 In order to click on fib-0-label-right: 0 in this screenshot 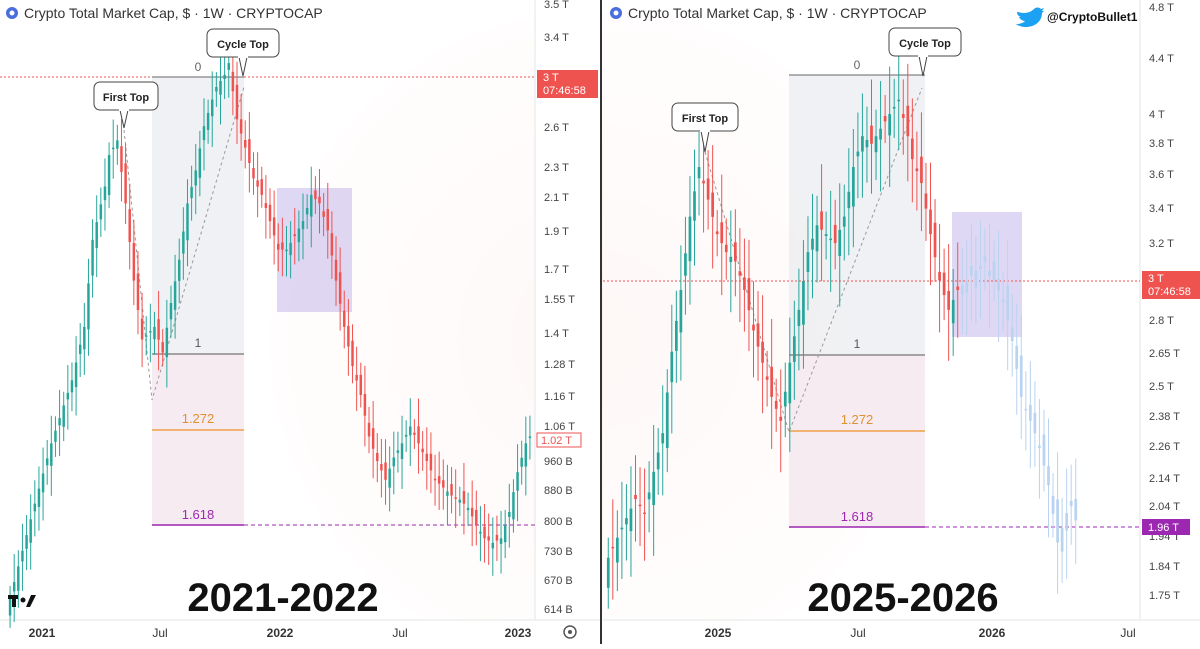, I will do `click(857, 65)`.